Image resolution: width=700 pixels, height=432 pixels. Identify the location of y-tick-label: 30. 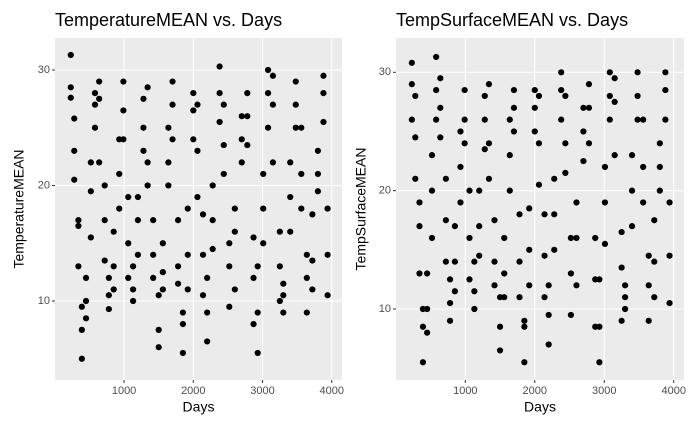
(385, 72).